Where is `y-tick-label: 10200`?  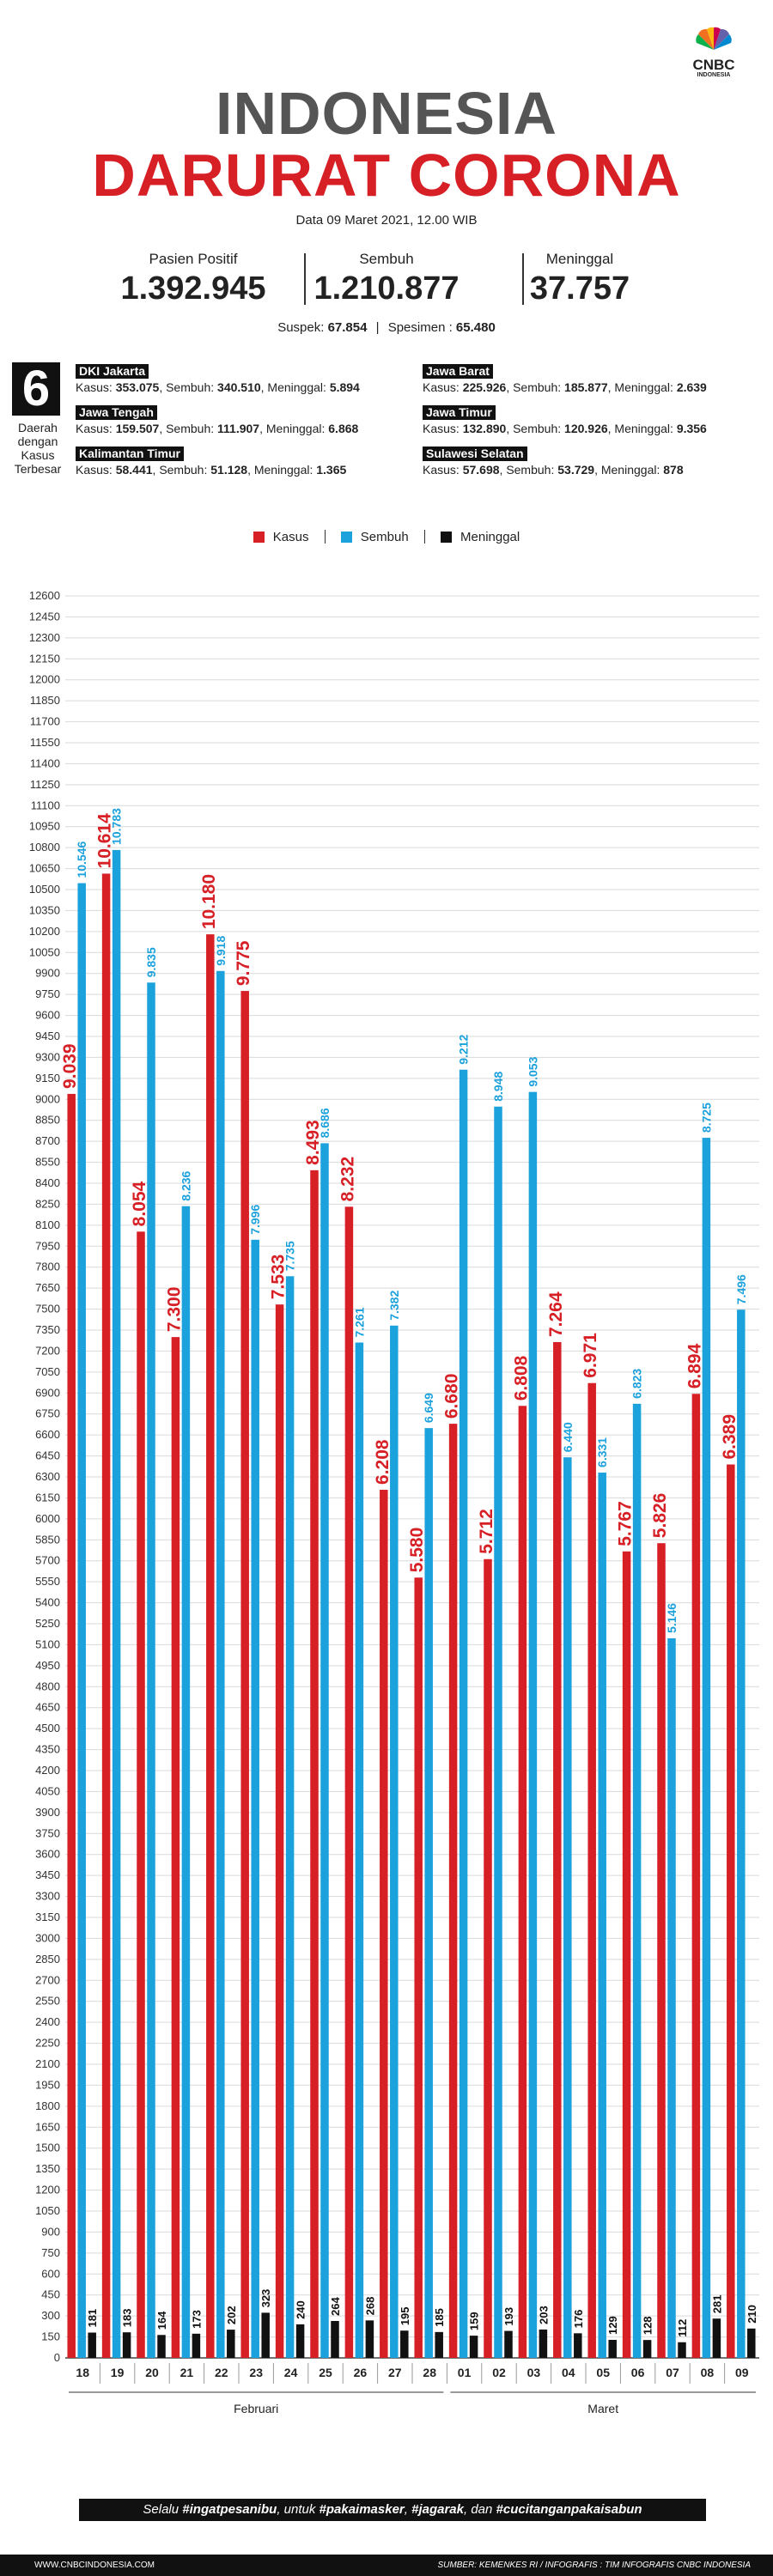
y-tick-label: 10200 is located at coordinates (44, 932).